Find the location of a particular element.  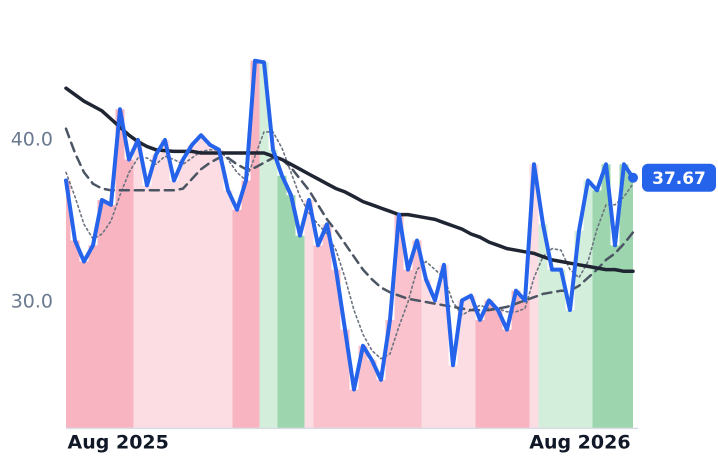

last-value-badge is located at coordinates (679, 177).